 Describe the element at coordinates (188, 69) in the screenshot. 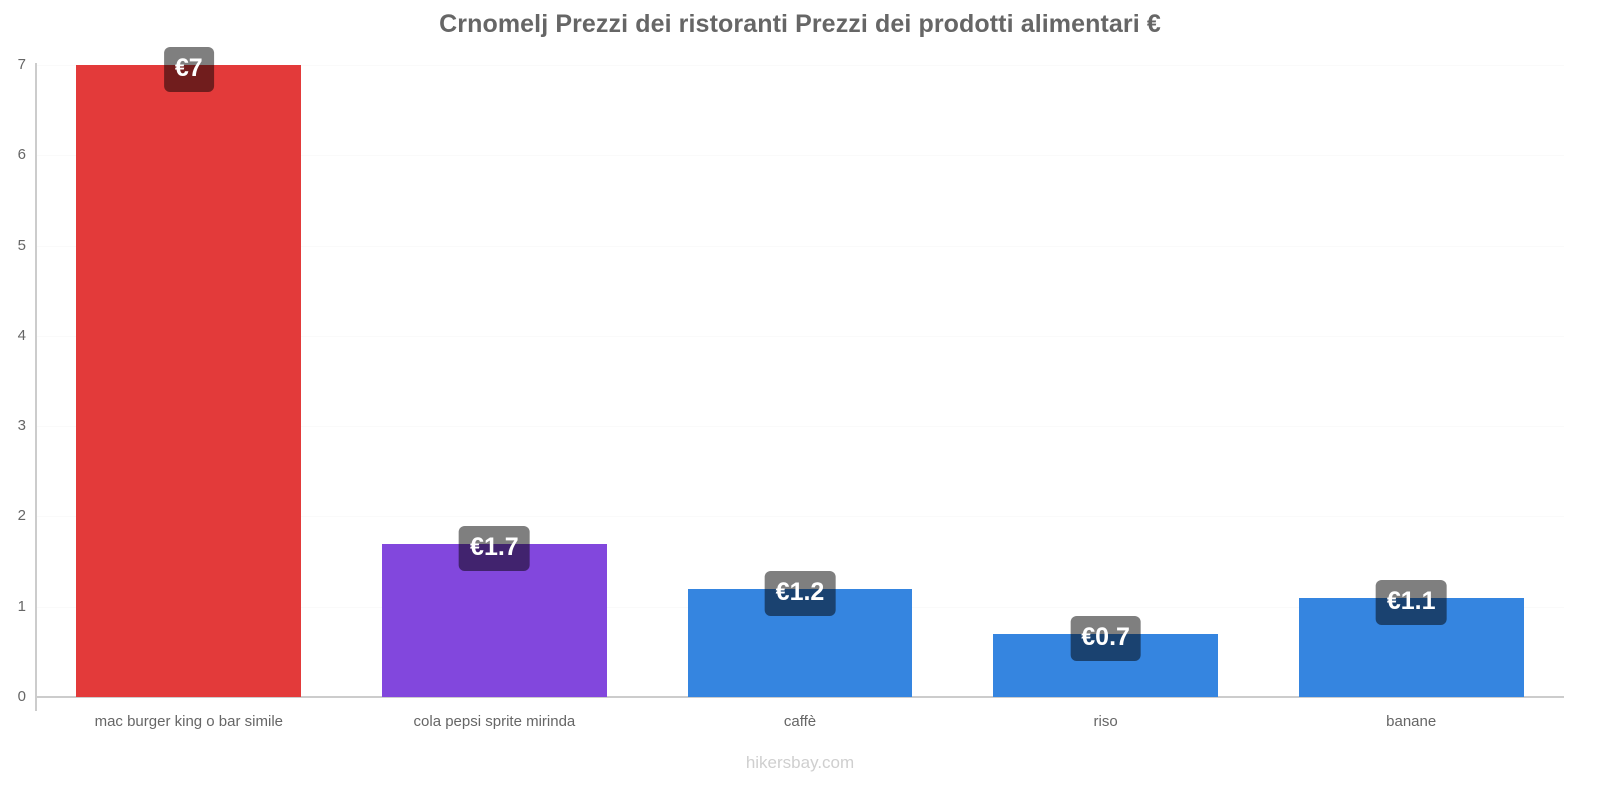

I see `bar-value-label: €7` at that location.